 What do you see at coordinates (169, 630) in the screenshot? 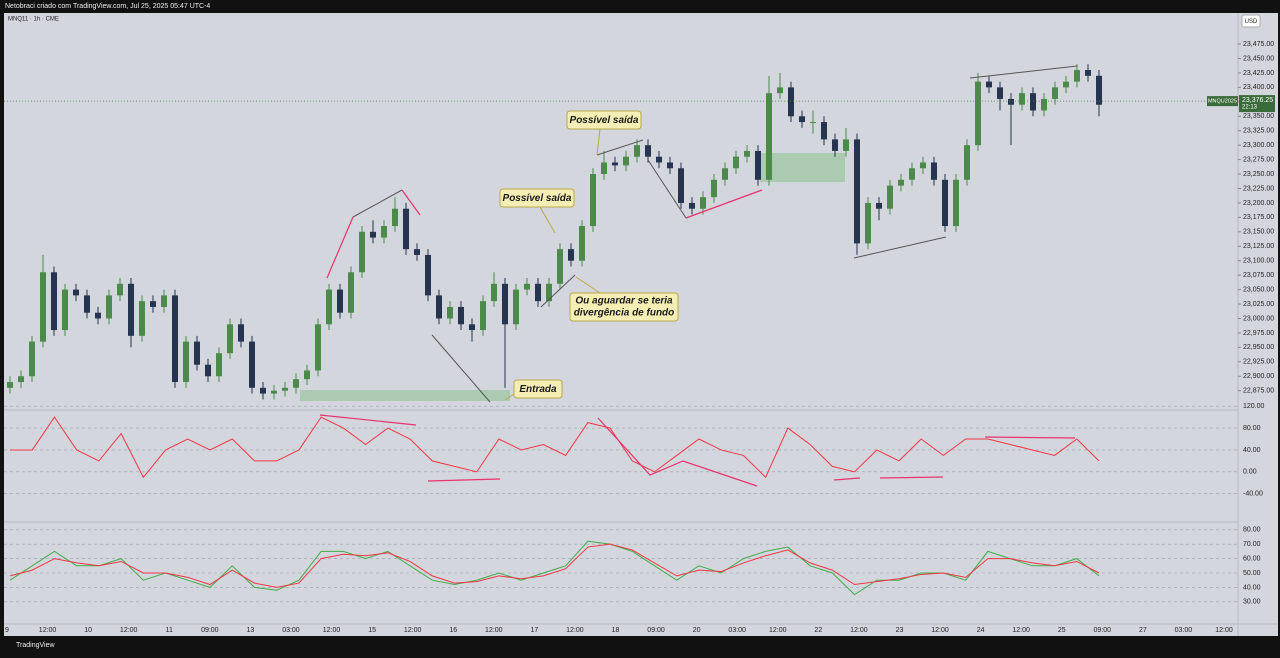
I see `x-tick-label: 11` at bounding box center [169, 630].